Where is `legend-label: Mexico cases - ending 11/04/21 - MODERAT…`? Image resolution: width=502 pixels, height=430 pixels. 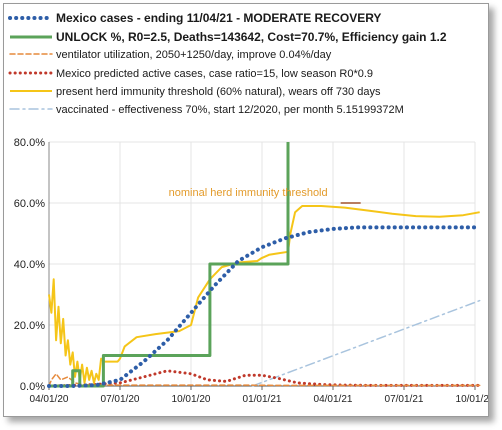 legend-label: Mexico cases - ending 11/04/21 - MODERAT… is located at coordinates (218, 18).